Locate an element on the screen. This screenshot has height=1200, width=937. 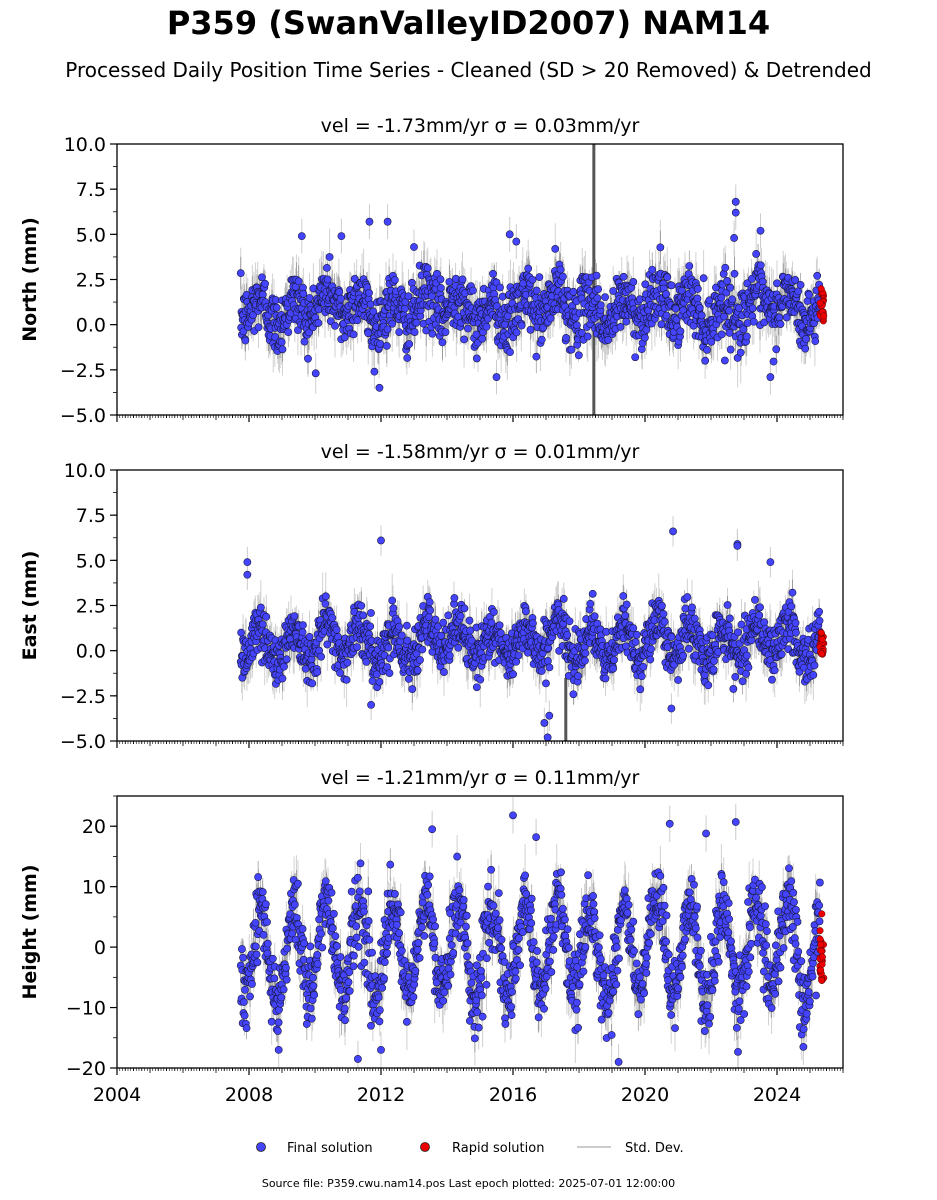
y-tick-label: −5.0 is located at coordinates (83, 416).